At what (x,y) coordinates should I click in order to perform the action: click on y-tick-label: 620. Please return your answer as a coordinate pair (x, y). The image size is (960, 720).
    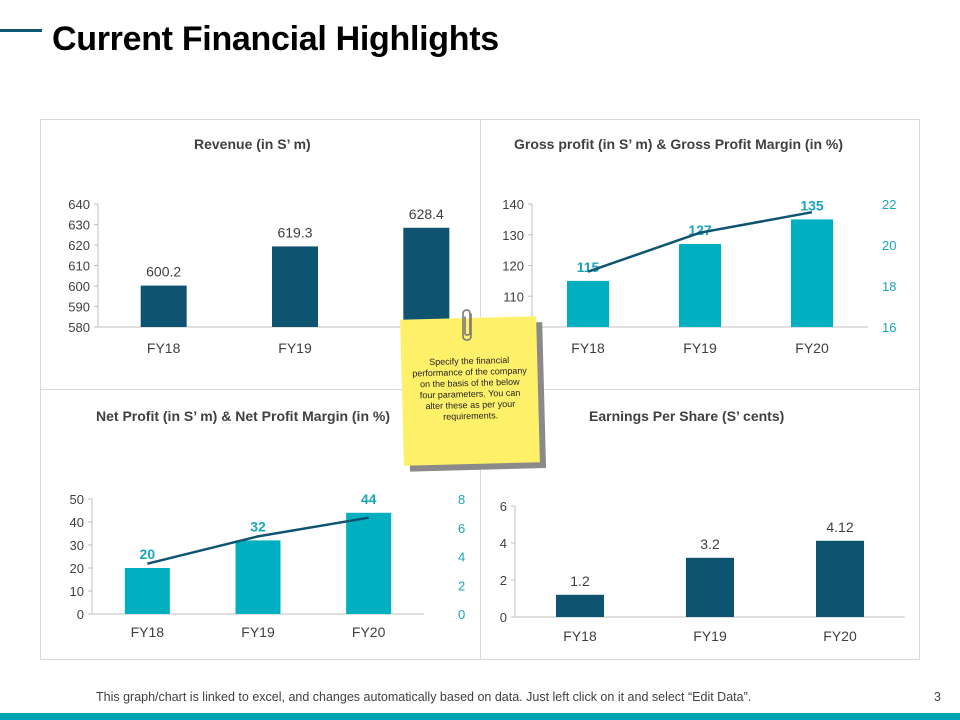
    Looking at the image, I should click on (79, 245).